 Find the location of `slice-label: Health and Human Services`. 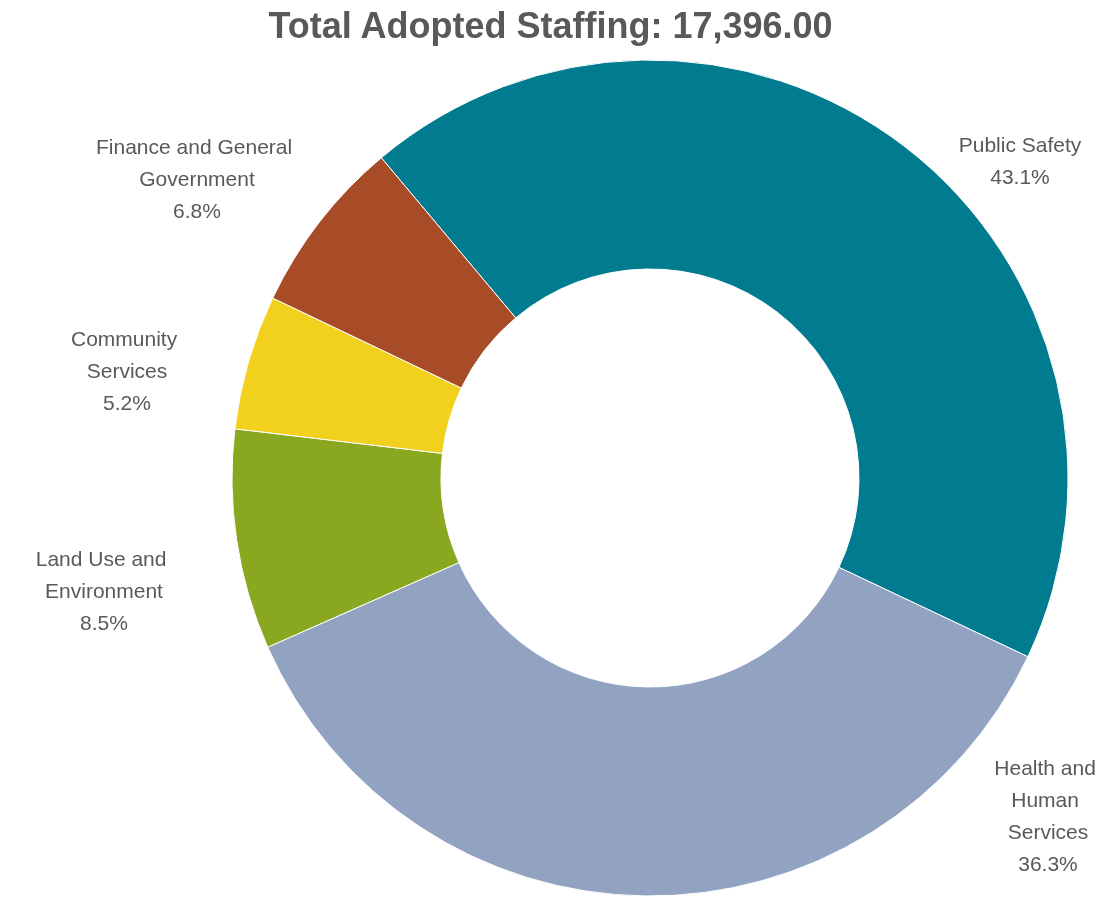

slice-label: Health and Human Services is located at coordinates (1047, 799).